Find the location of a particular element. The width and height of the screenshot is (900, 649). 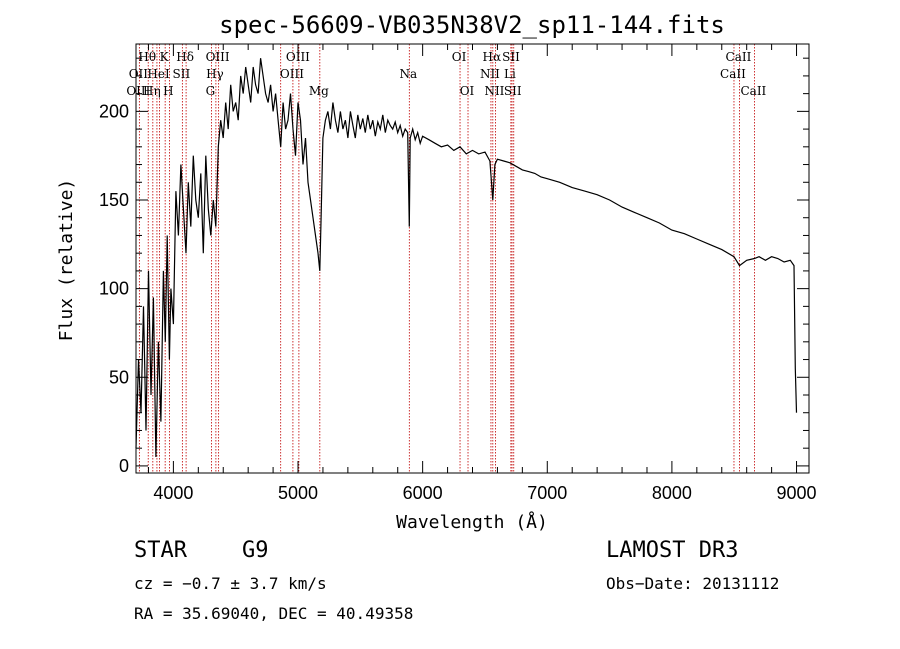

object-class: STAR is located at coordinates (160, 550).